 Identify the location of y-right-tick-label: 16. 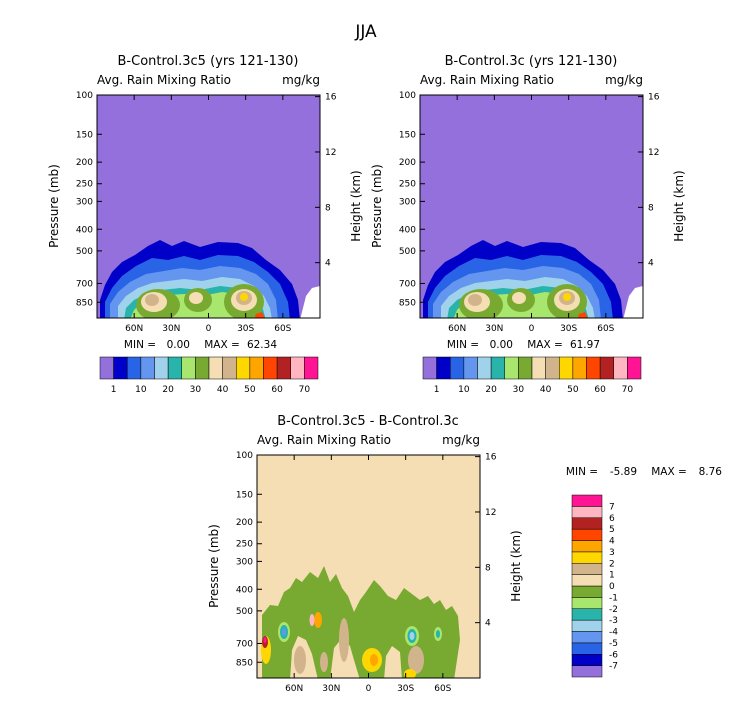
(654, 98).